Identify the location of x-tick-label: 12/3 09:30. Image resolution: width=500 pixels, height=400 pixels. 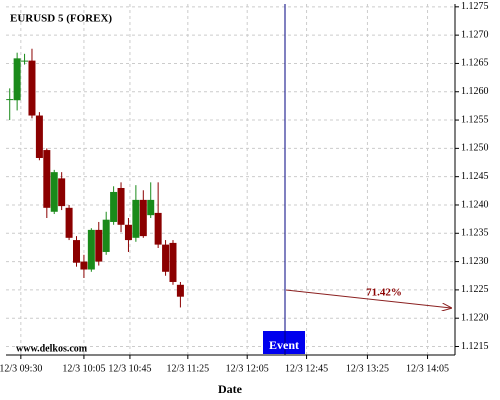
(21, 368).